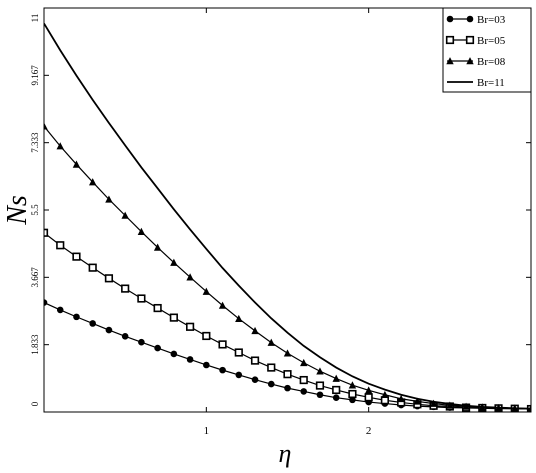 Image resolution: width=536 pixels, height=473 pixels. Describe the element at coordinates (35, 75) in the screenshot. I see `y-tick-label: 9.167` at that location.